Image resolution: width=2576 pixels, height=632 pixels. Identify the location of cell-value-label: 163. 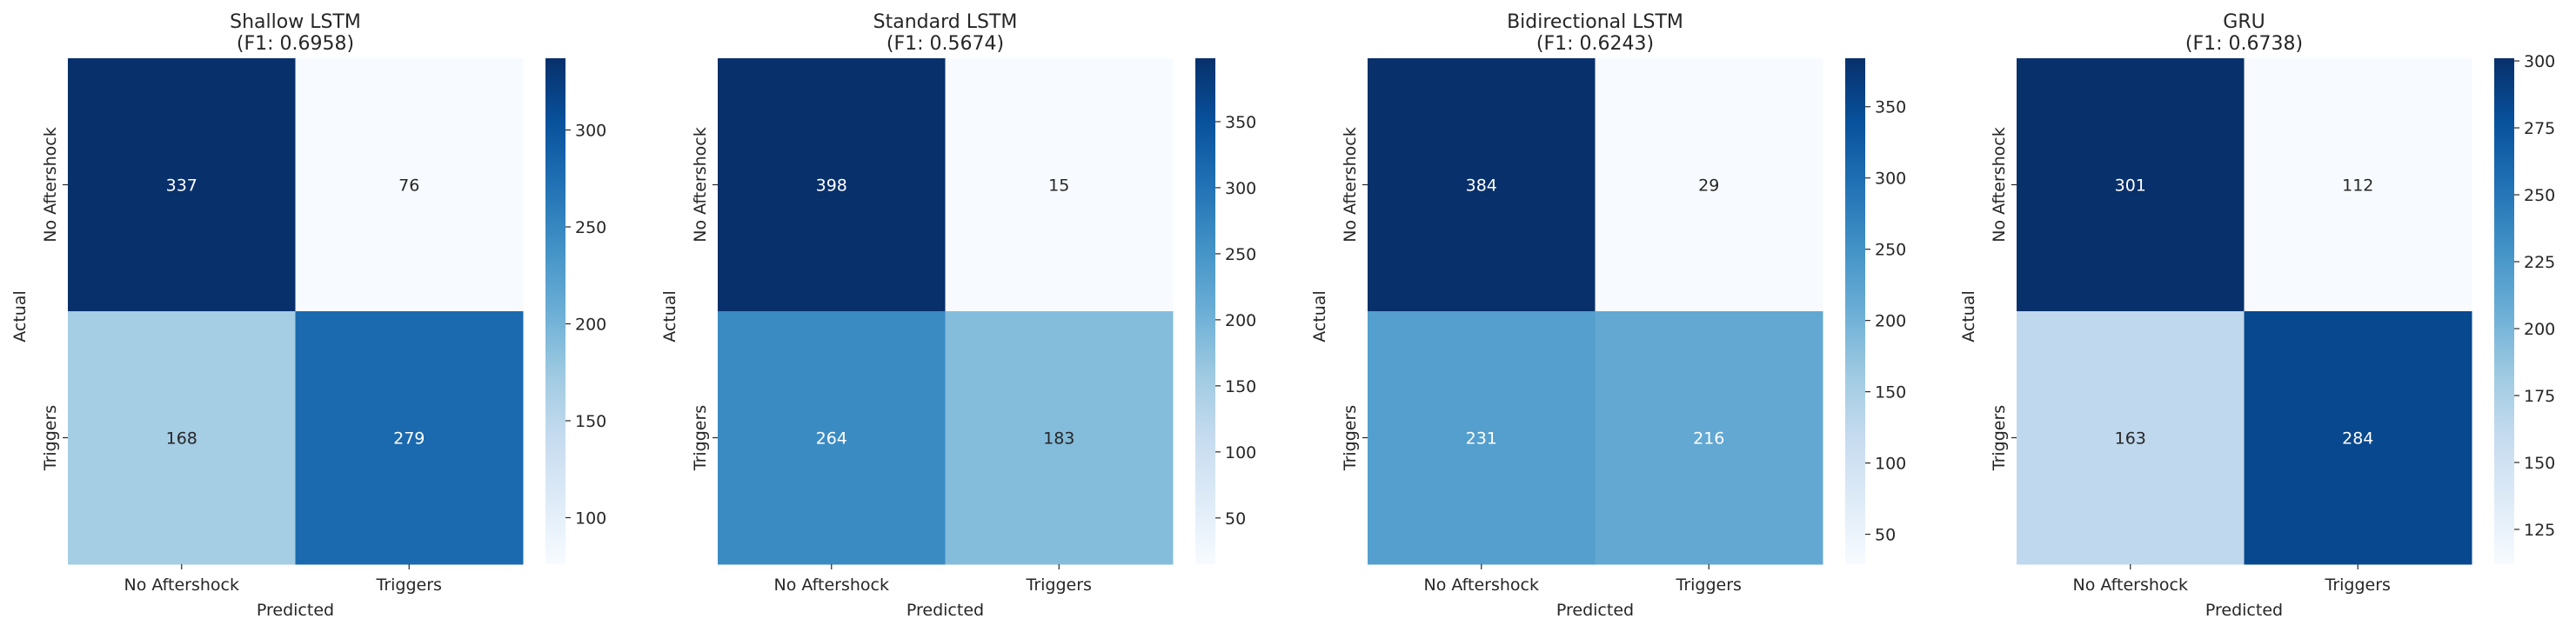
(2130, 439).